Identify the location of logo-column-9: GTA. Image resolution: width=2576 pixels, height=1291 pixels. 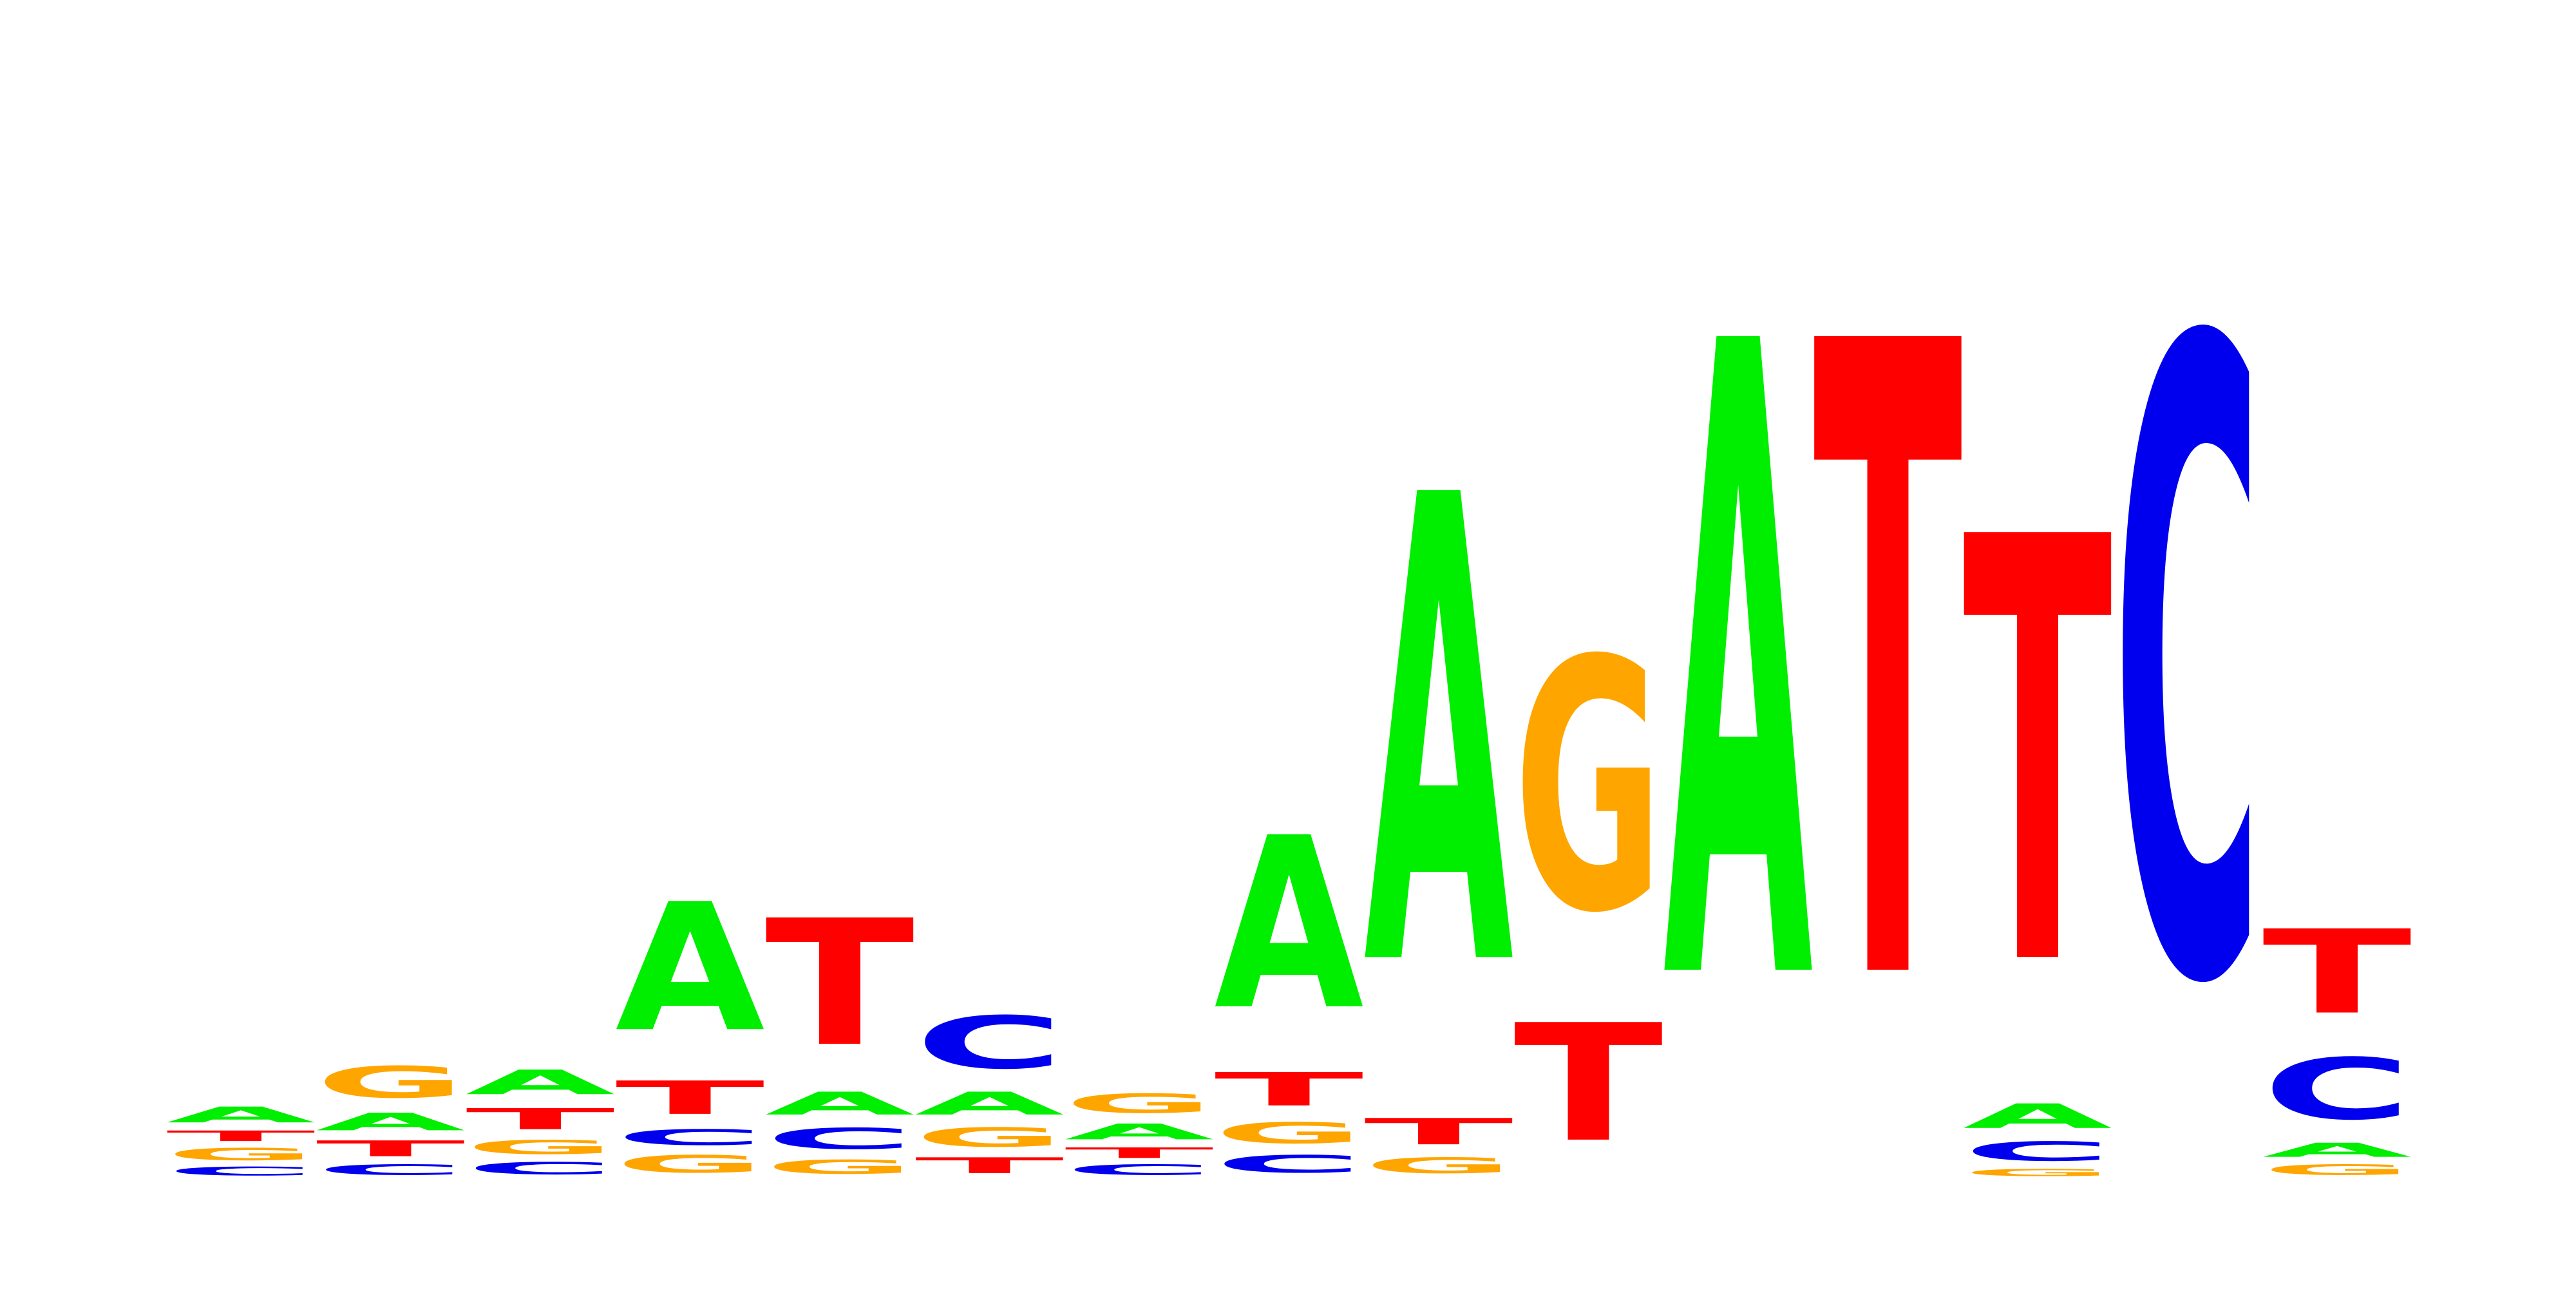
(1440, 770).